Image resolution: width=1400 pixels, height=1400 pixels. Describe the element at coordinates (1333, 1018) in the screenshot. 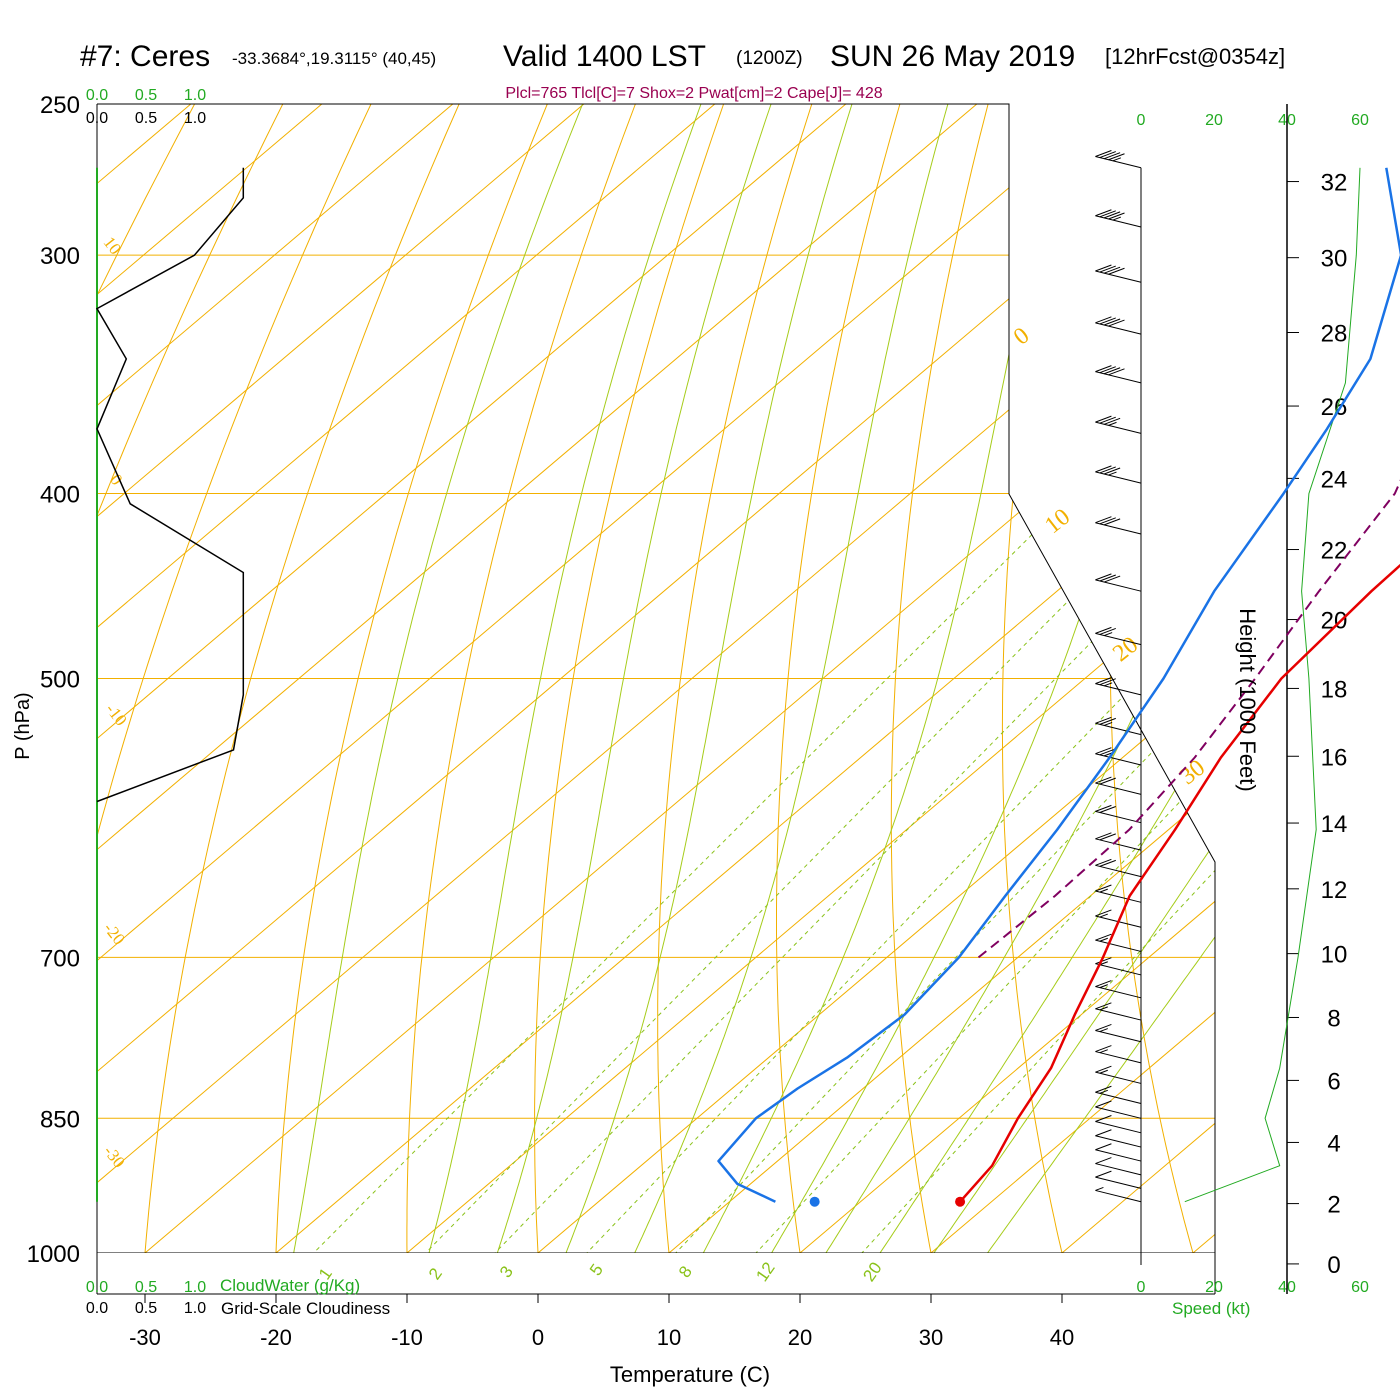

I see `height-tick-label: 8` at that location.